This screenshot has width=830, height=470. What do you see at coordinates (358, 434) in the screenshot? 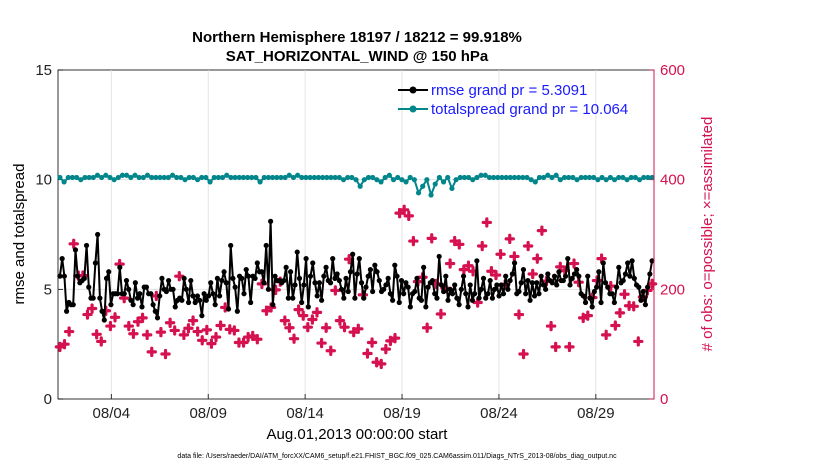
I see `x-axis-label: Aug.01,2013 00:00:00 start` at bounding box center [358, 434].